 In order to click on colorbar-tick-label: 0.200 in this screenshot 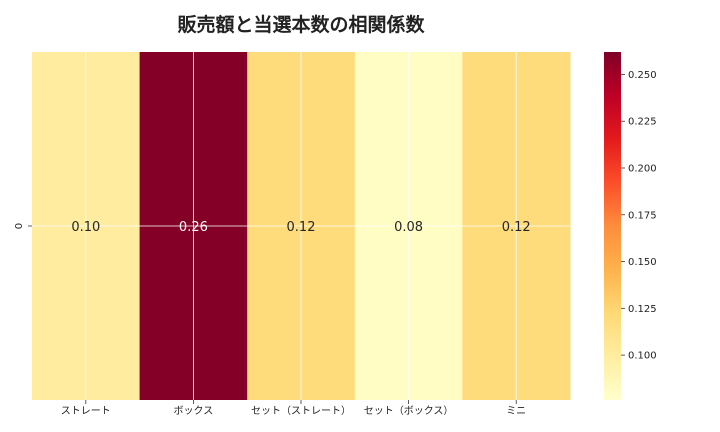, I will do `click(642, 169)`.